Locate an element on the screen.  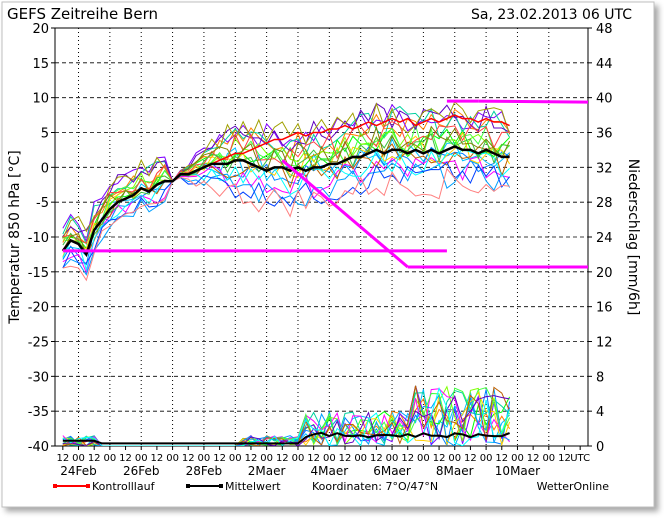
x-date-label: 10Maer is located at coordinates (517, 471).